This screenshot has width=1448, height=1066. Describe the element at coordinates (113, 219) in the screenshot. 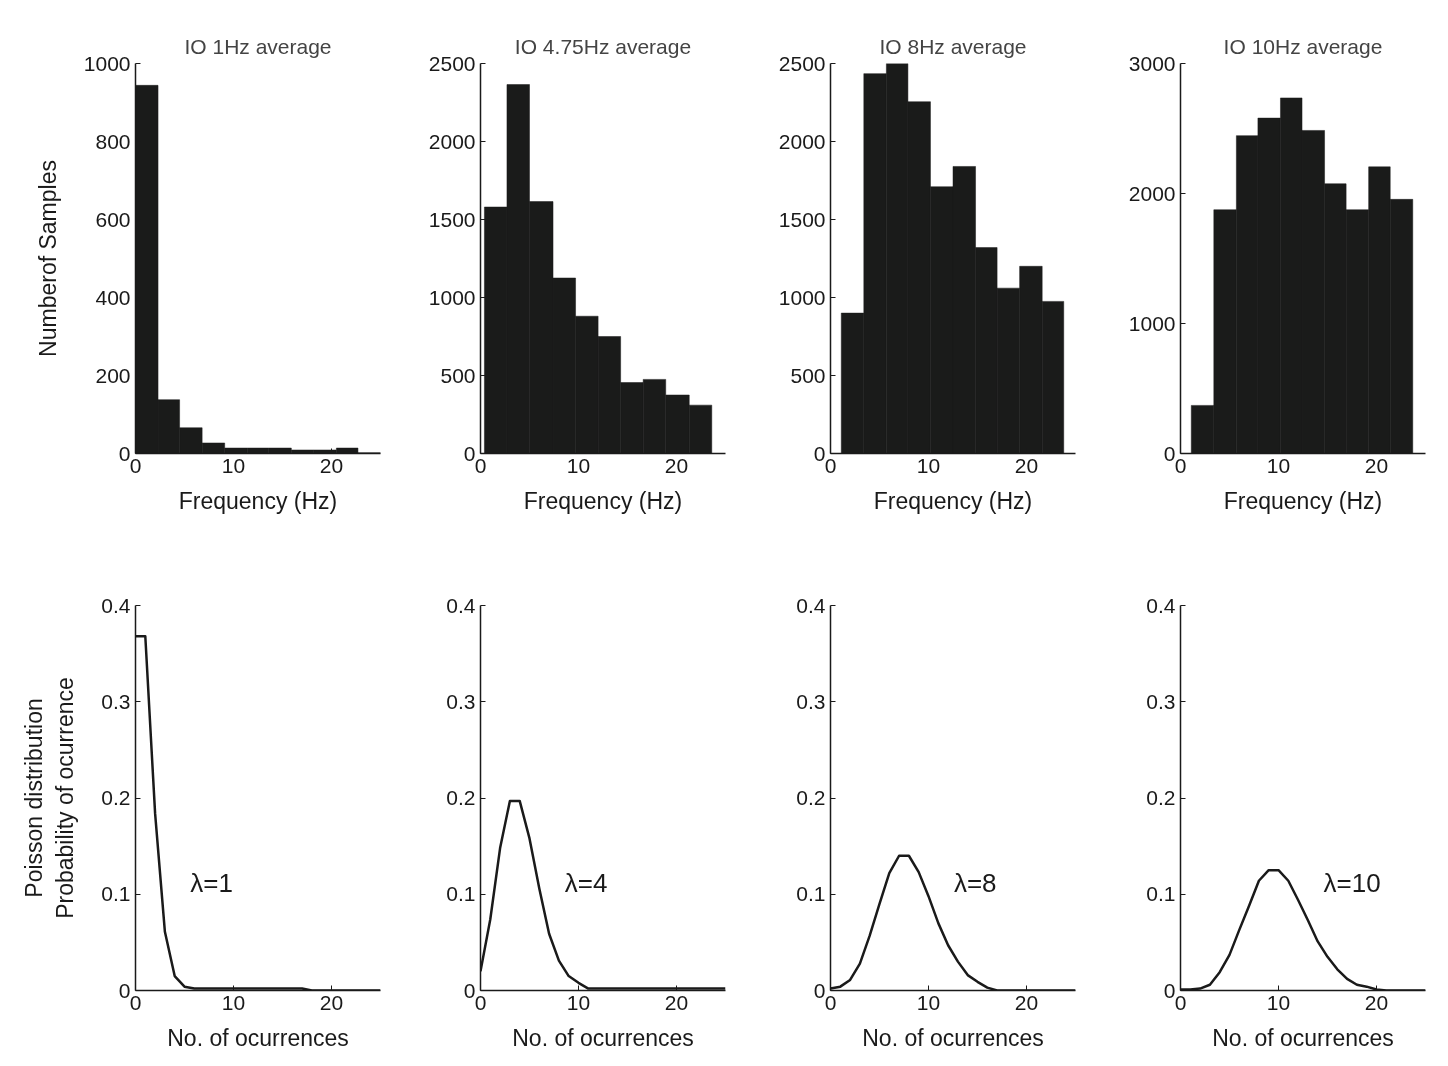

I see `y-tick-label: 600` at that location.